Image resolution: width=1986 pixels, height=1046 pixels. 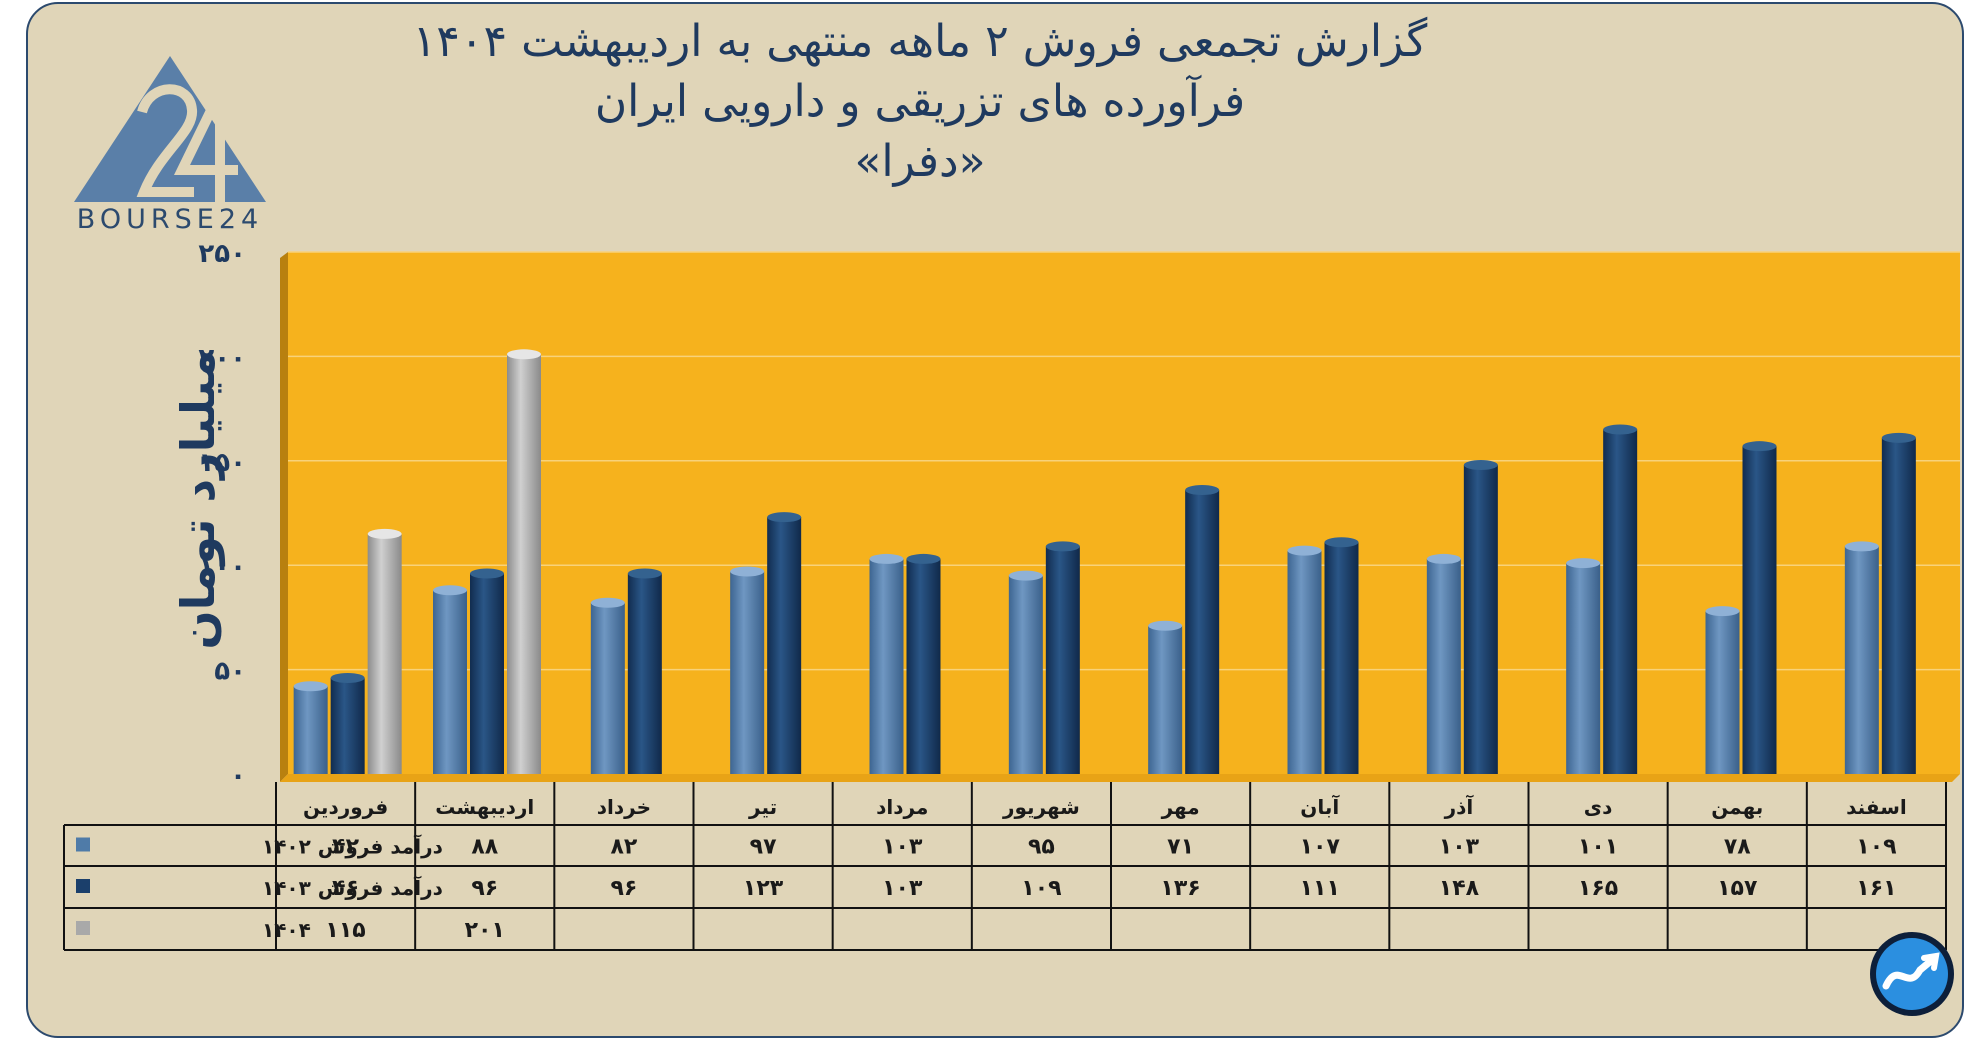 I want to click on y-tick-label: ۲۵۰, so click(x=222, y=254).